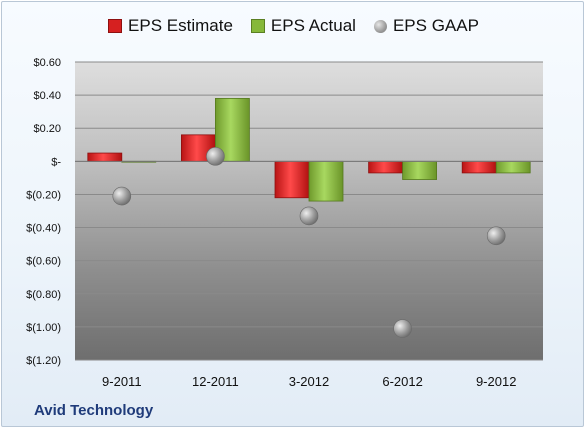  I want to click on x-category-label: 9-2011, so click(122, 381).